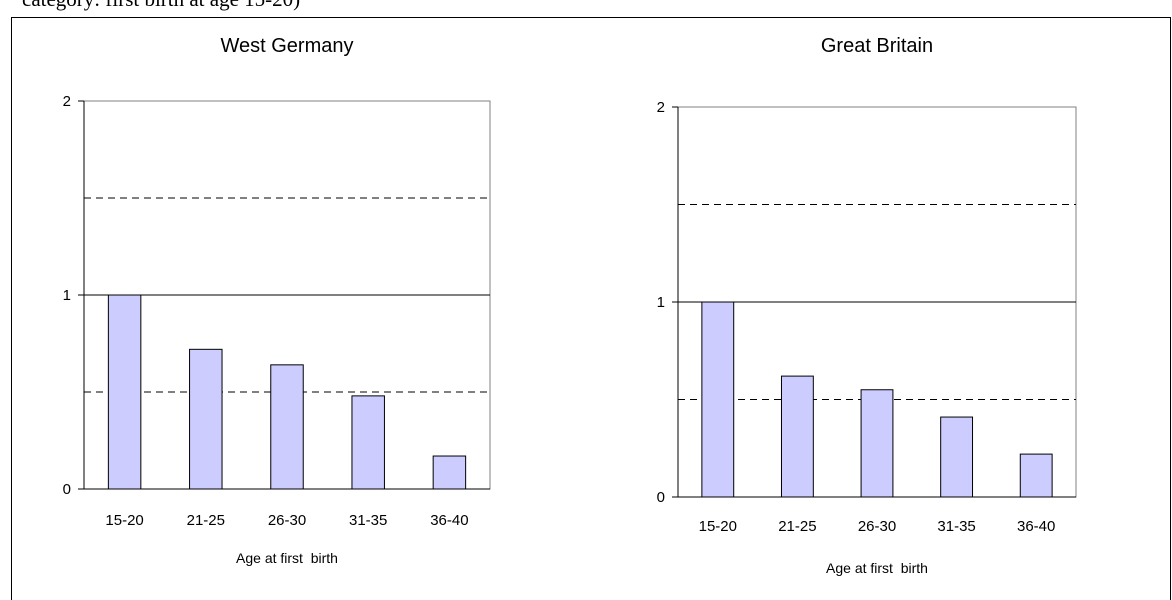 This screenshot has width=1172, height=600. What do you see at coordinates (956, 526) in the screenshot?
I see `chart2-x-tick-label-3: 31-35` at bounding box center [956, 526].